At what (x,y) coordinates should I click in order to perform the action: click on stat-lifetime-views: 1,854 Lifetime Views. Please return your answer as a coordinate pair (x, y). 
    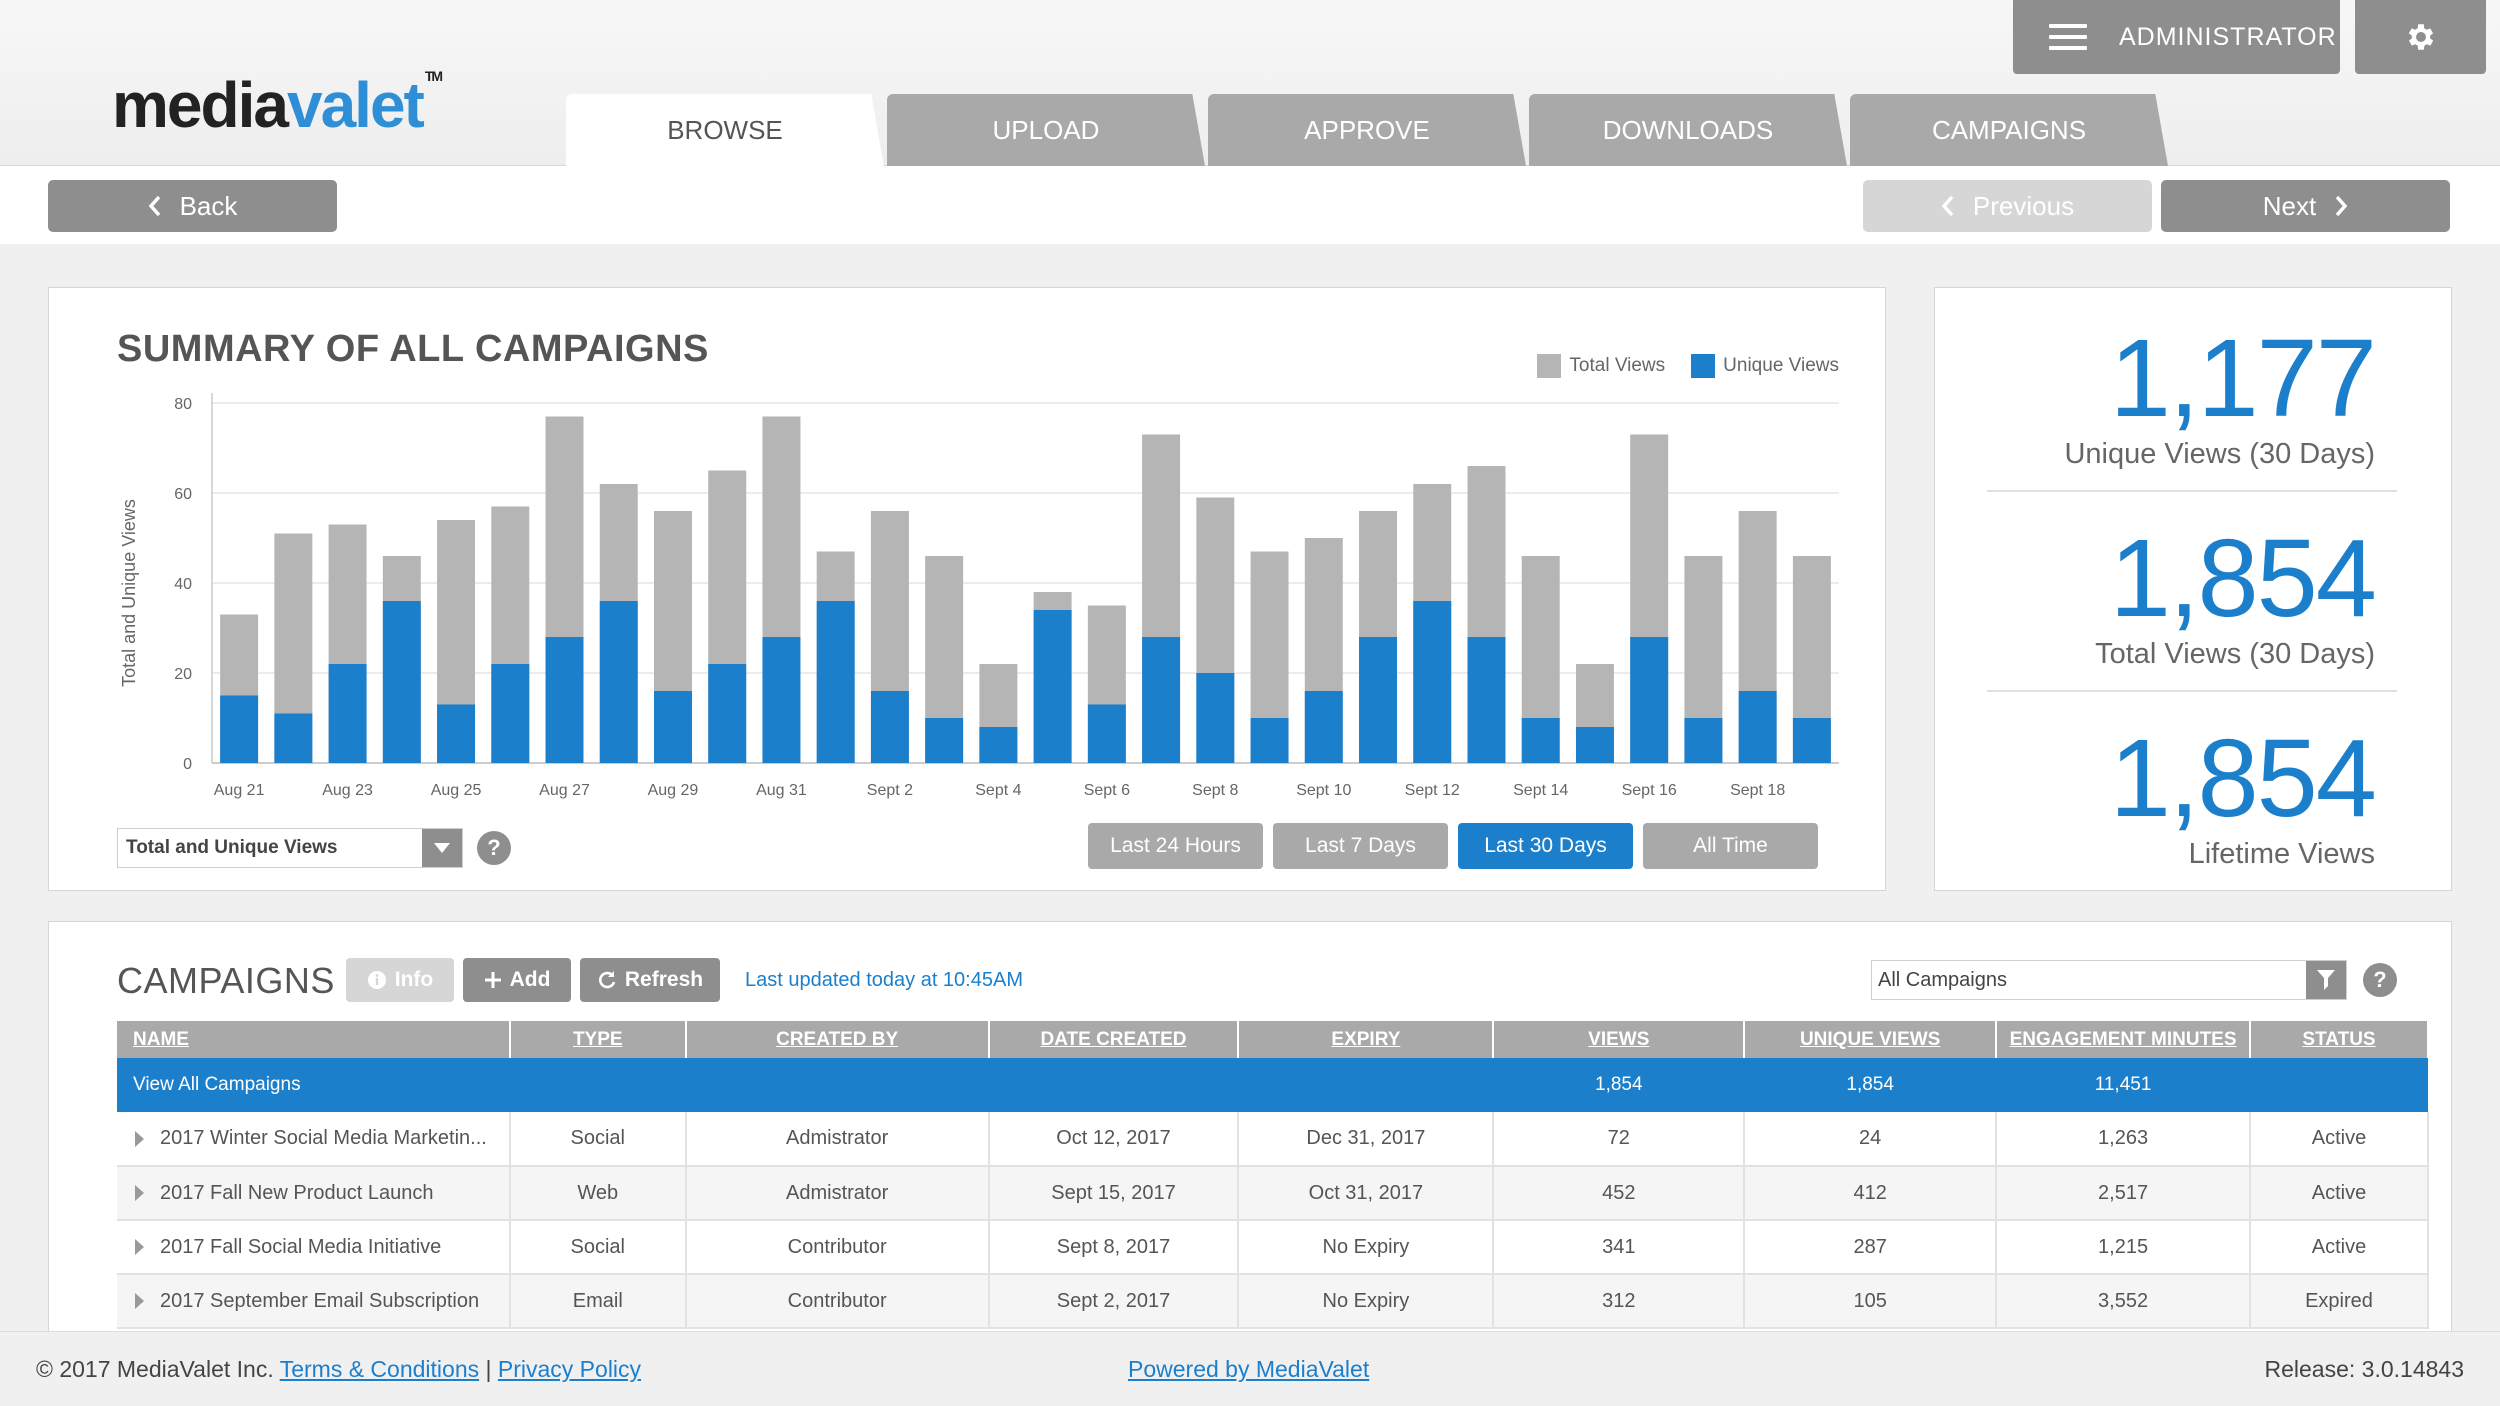
    Looking at the image, I should click on (2243, 797).